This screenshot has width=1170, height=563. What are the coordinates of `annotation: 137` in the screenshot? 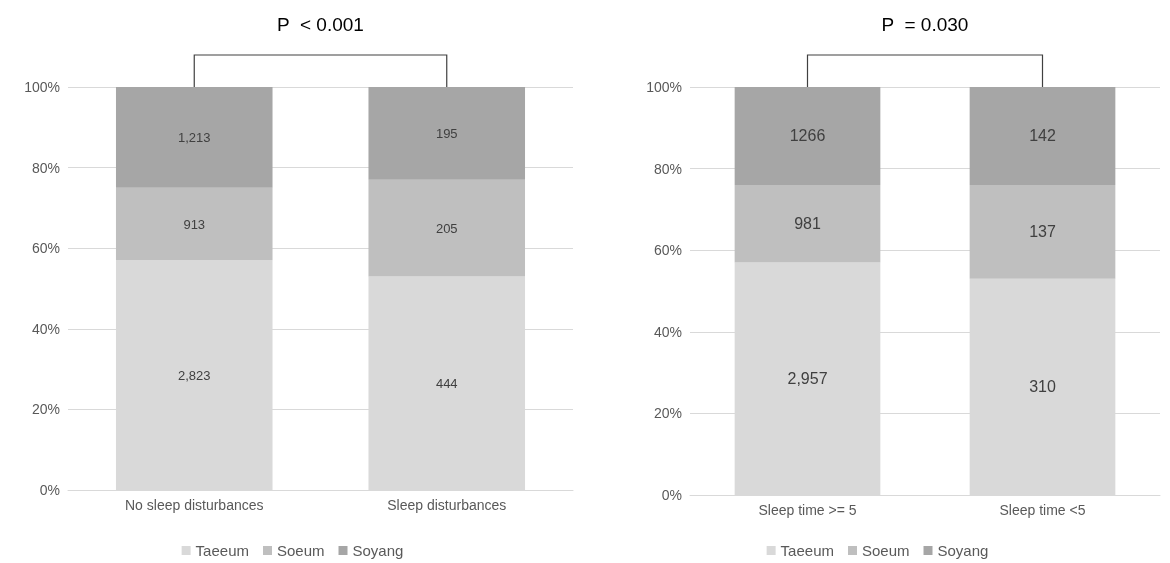 It's located at (1042, 232).